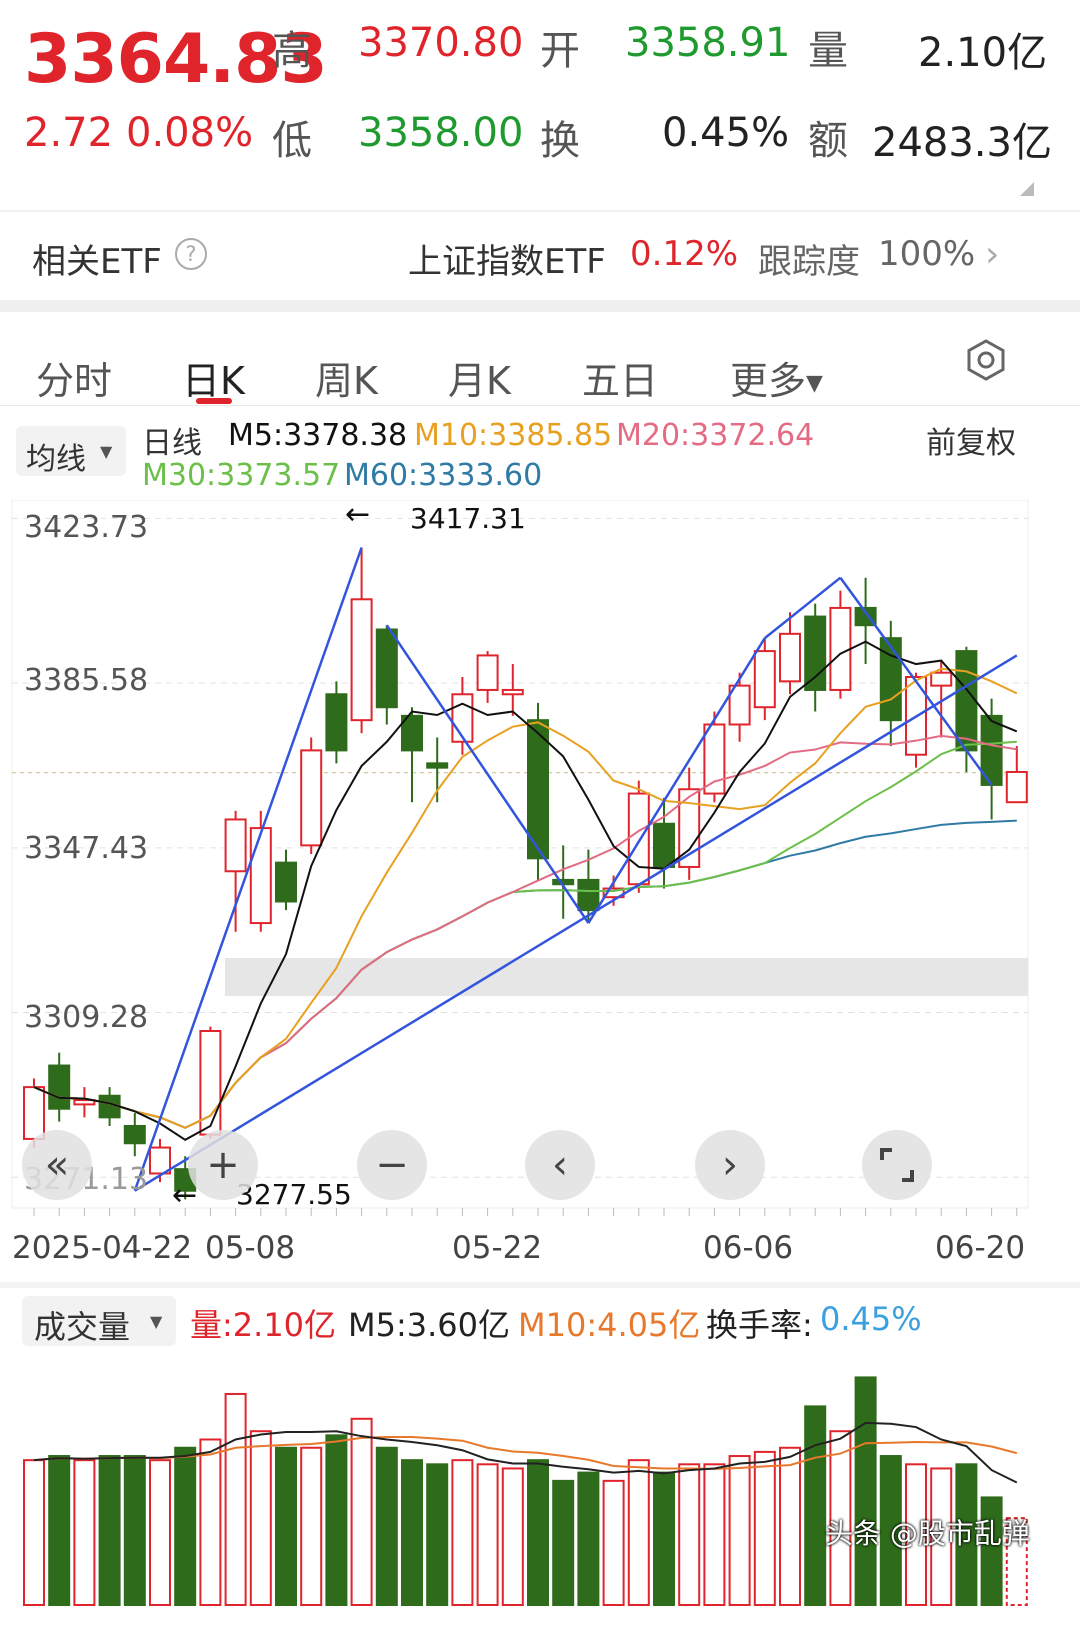 The width and height of the screenshot is (1080, 1629). I want to click on y-axis-label: 3423.73, so click(86, 527).